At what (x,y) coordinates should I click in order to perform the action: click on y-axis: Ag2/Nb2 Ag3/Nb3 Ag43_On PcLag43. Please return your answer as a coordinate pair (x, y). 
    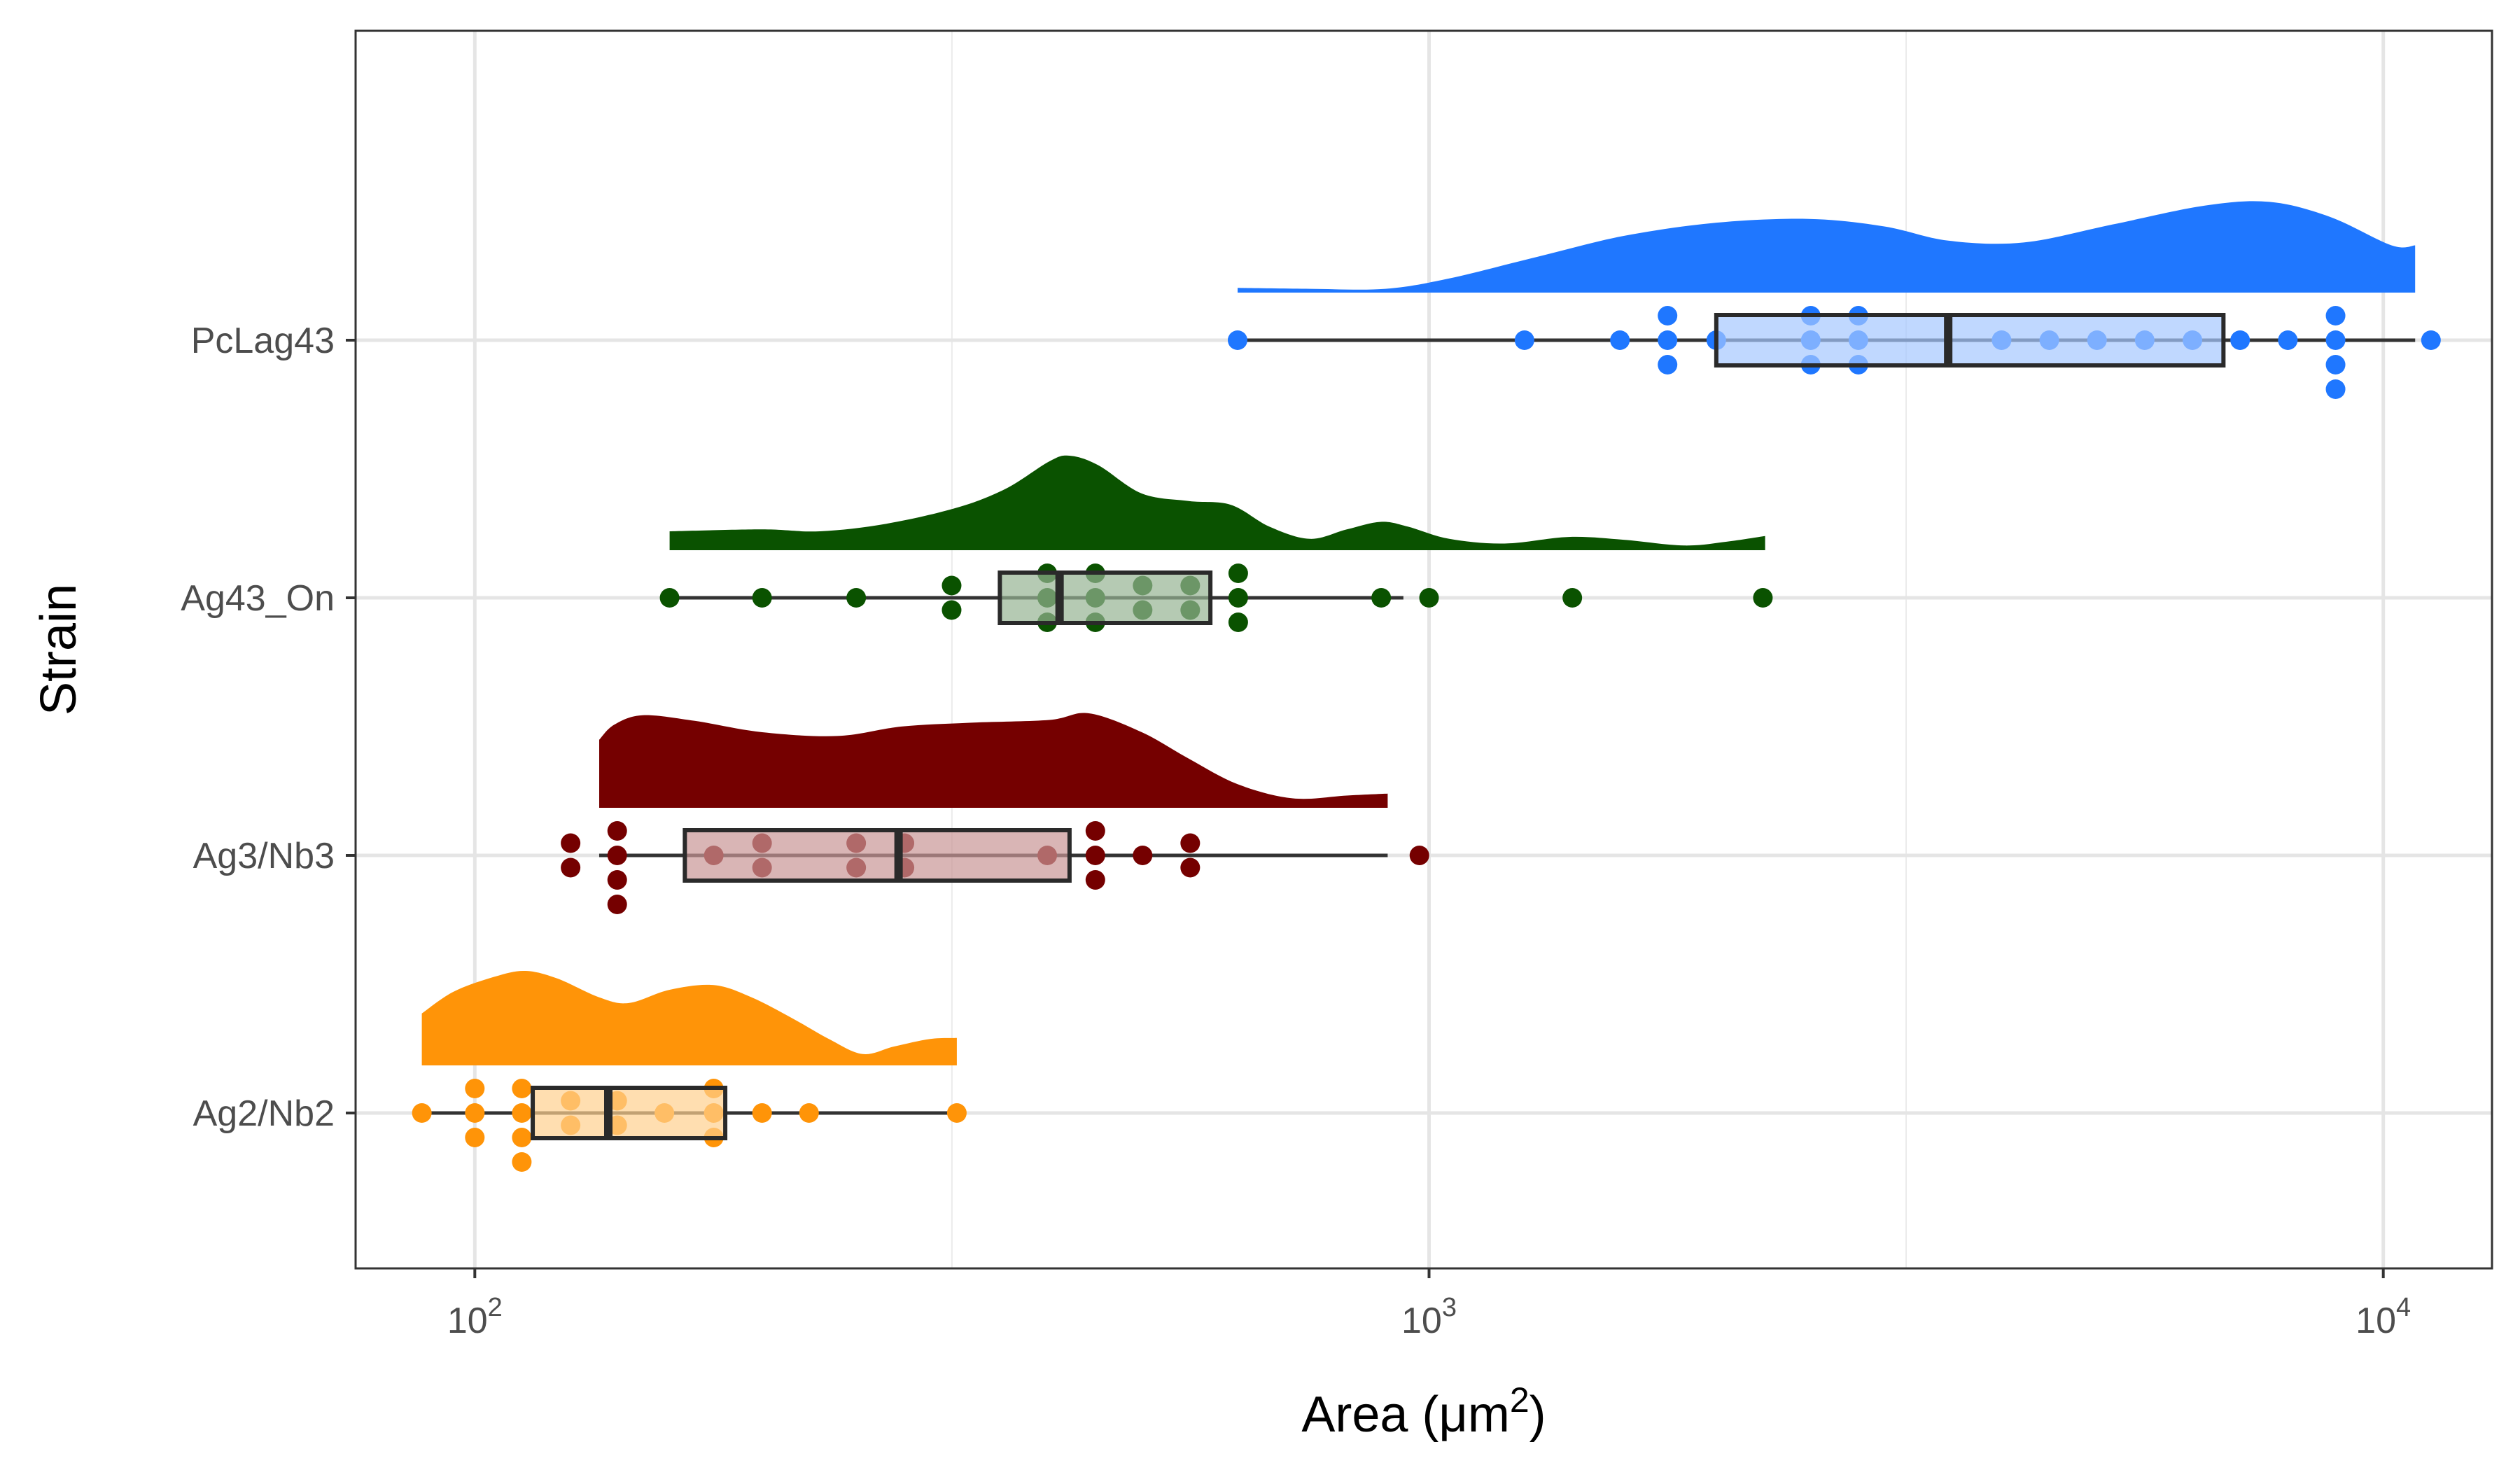
    Looking at the image, I should click on (268, 727).